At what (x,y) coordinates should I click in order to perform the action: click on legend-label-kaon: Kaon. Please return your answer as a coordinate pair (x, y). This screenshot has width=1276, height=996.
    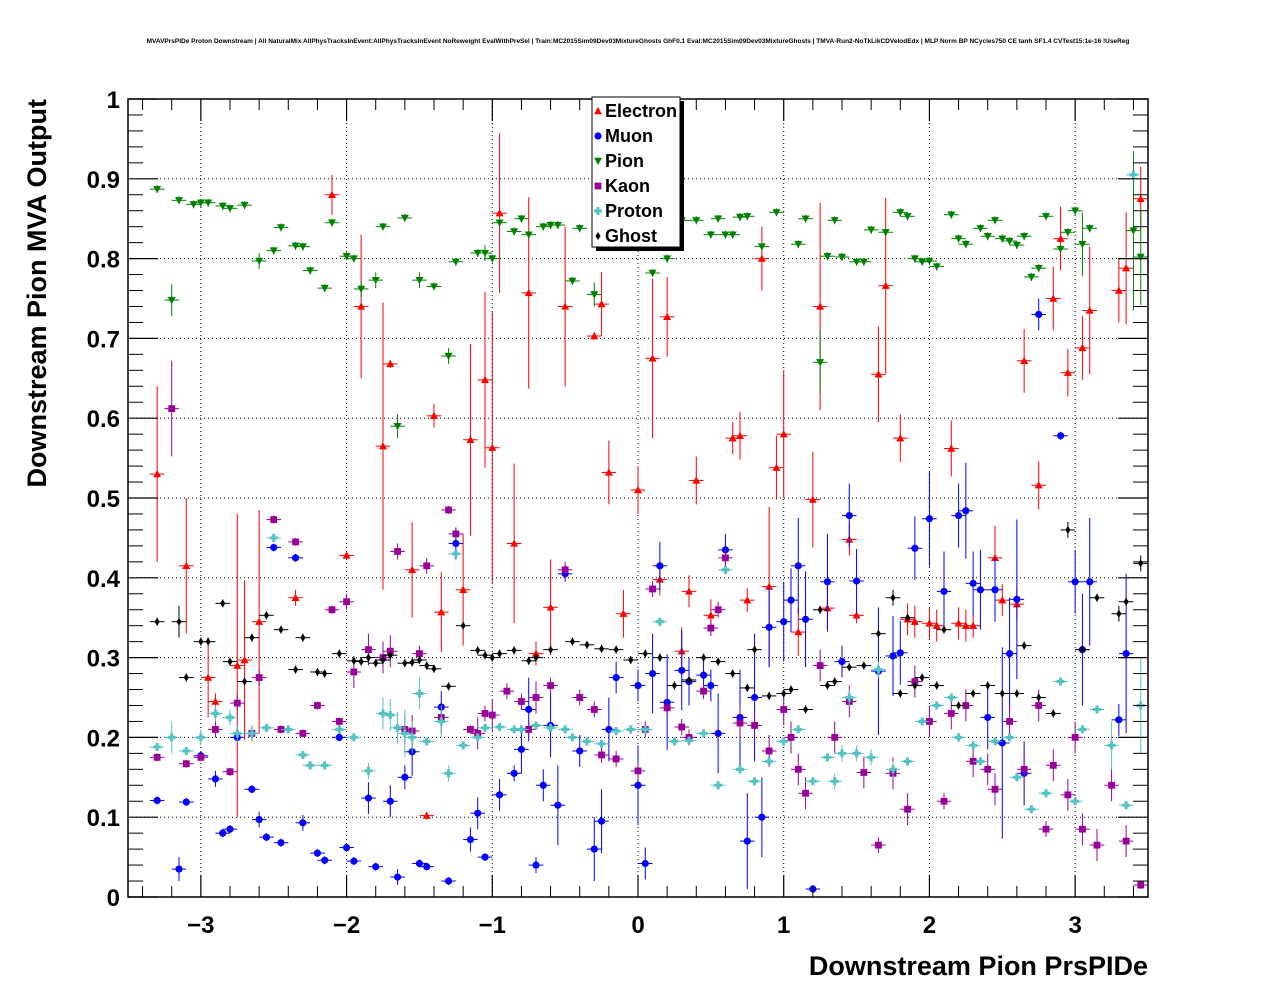
    Looking at the image, I should click on (627, 186).